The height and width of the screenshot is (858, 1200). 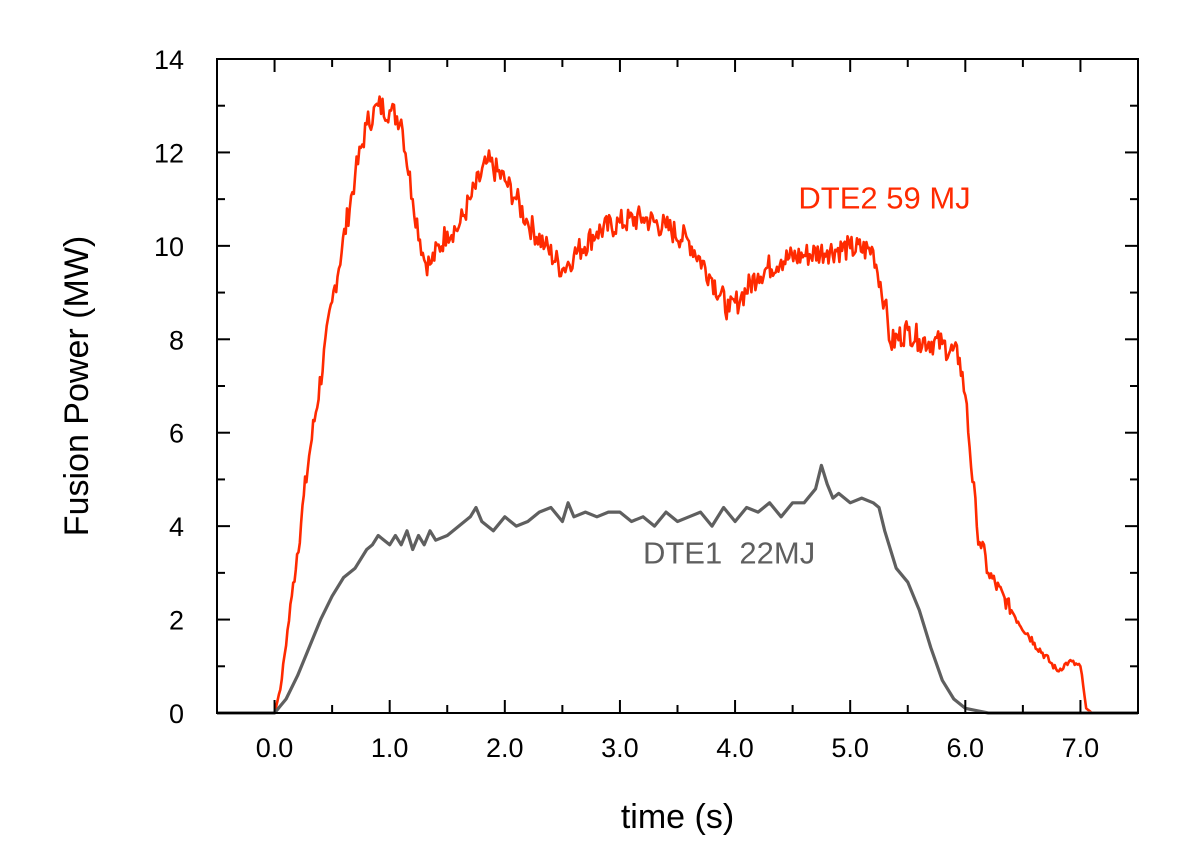 What do you see at coordinates (176, 340) in the screenshot?
I see `y-tick-label: 8` at bounding box center [176, 340].